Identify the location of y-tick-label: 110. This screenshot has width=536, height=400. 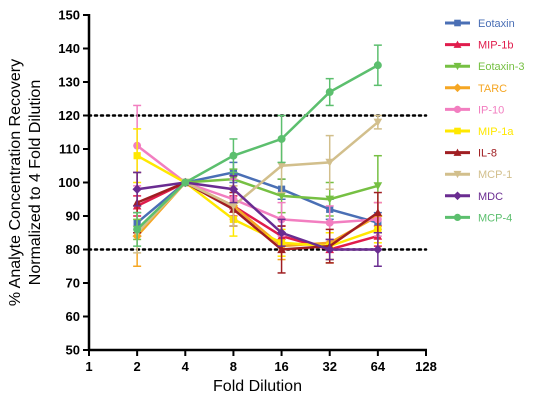
(69, 149).